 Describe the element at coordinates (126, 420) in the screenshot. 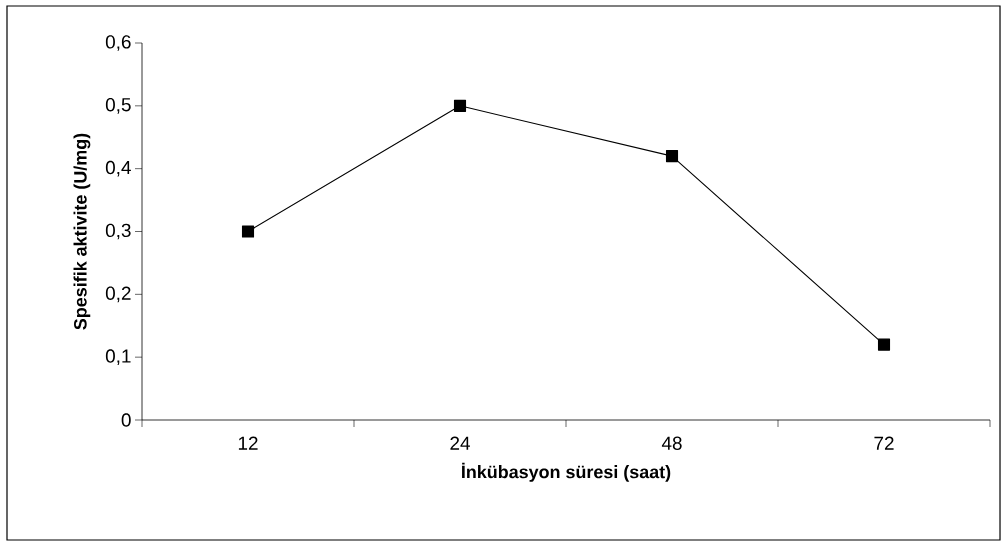

I see `y-tick-label: 0` at that location.